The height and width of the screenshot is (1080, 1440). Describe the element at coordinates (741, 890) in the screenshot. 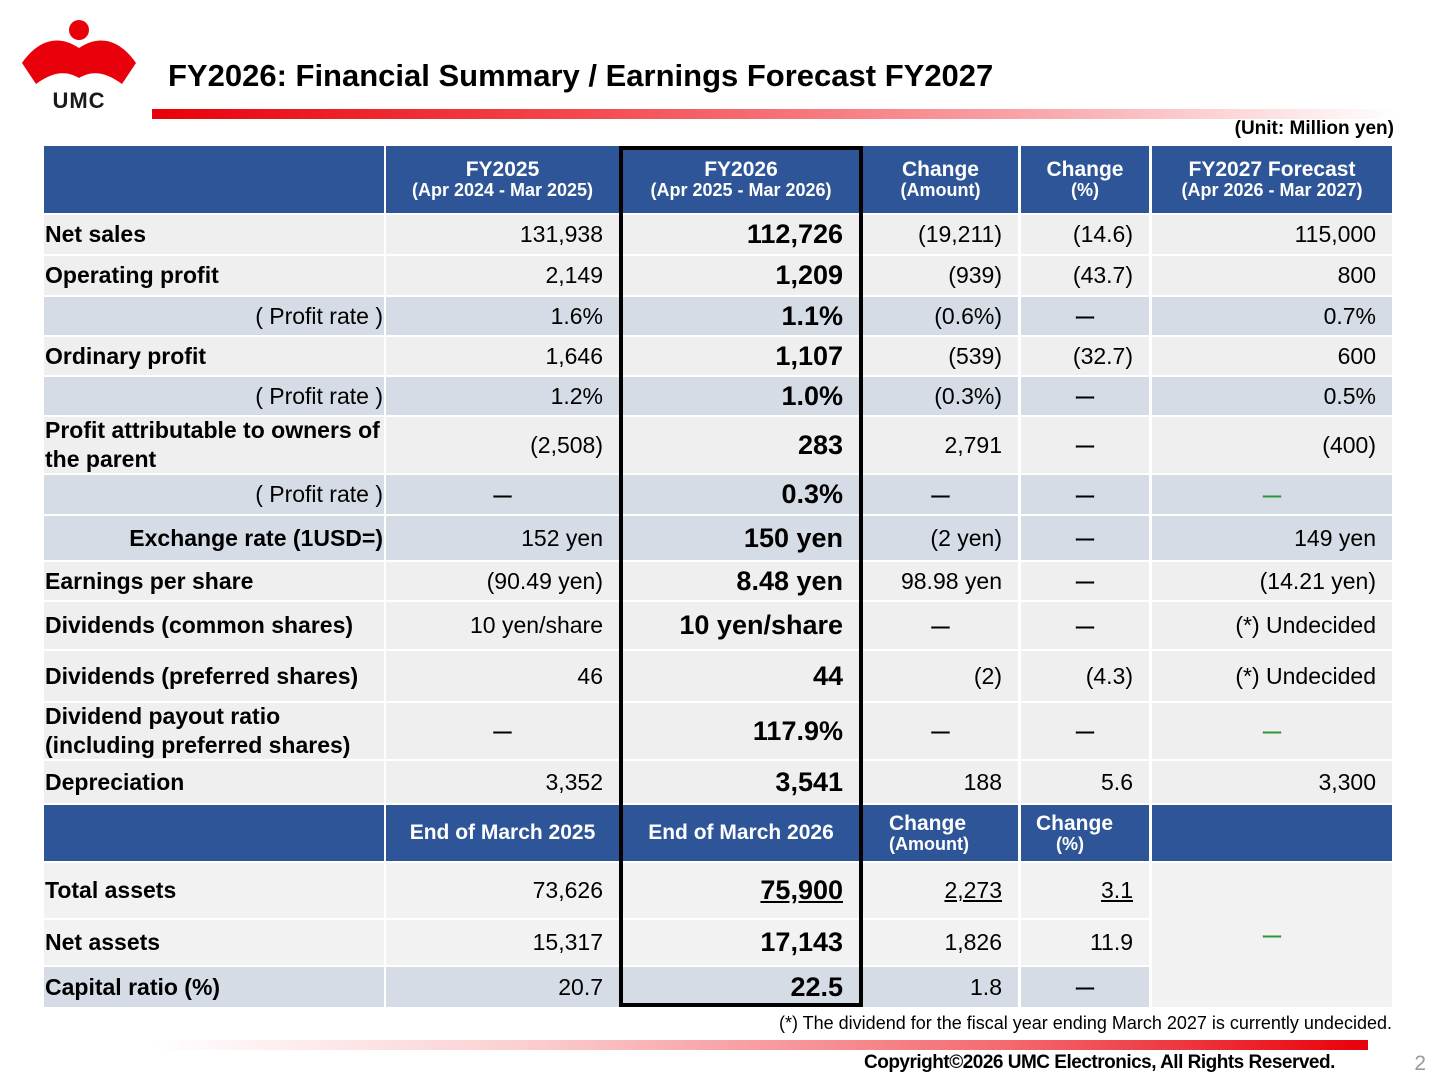

I see `cell-end-2026: 75,900` at that location.